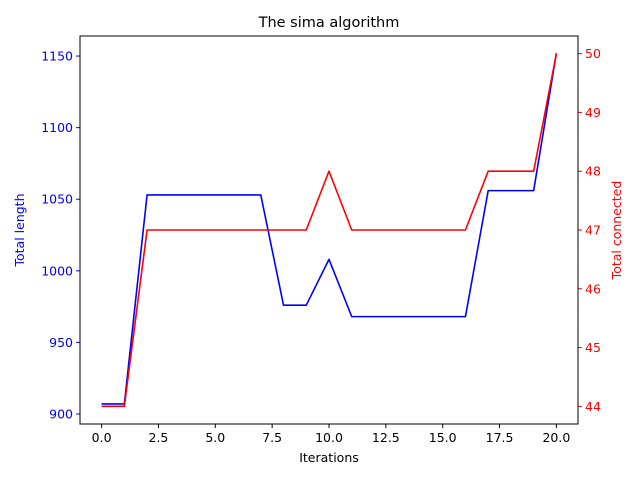 The width and height of the screenshot is (640, 480). What do you see at coordinates (593, 406) in the screenshot?
I see `right-tick-label: 44` at bounding box center [593, 406].